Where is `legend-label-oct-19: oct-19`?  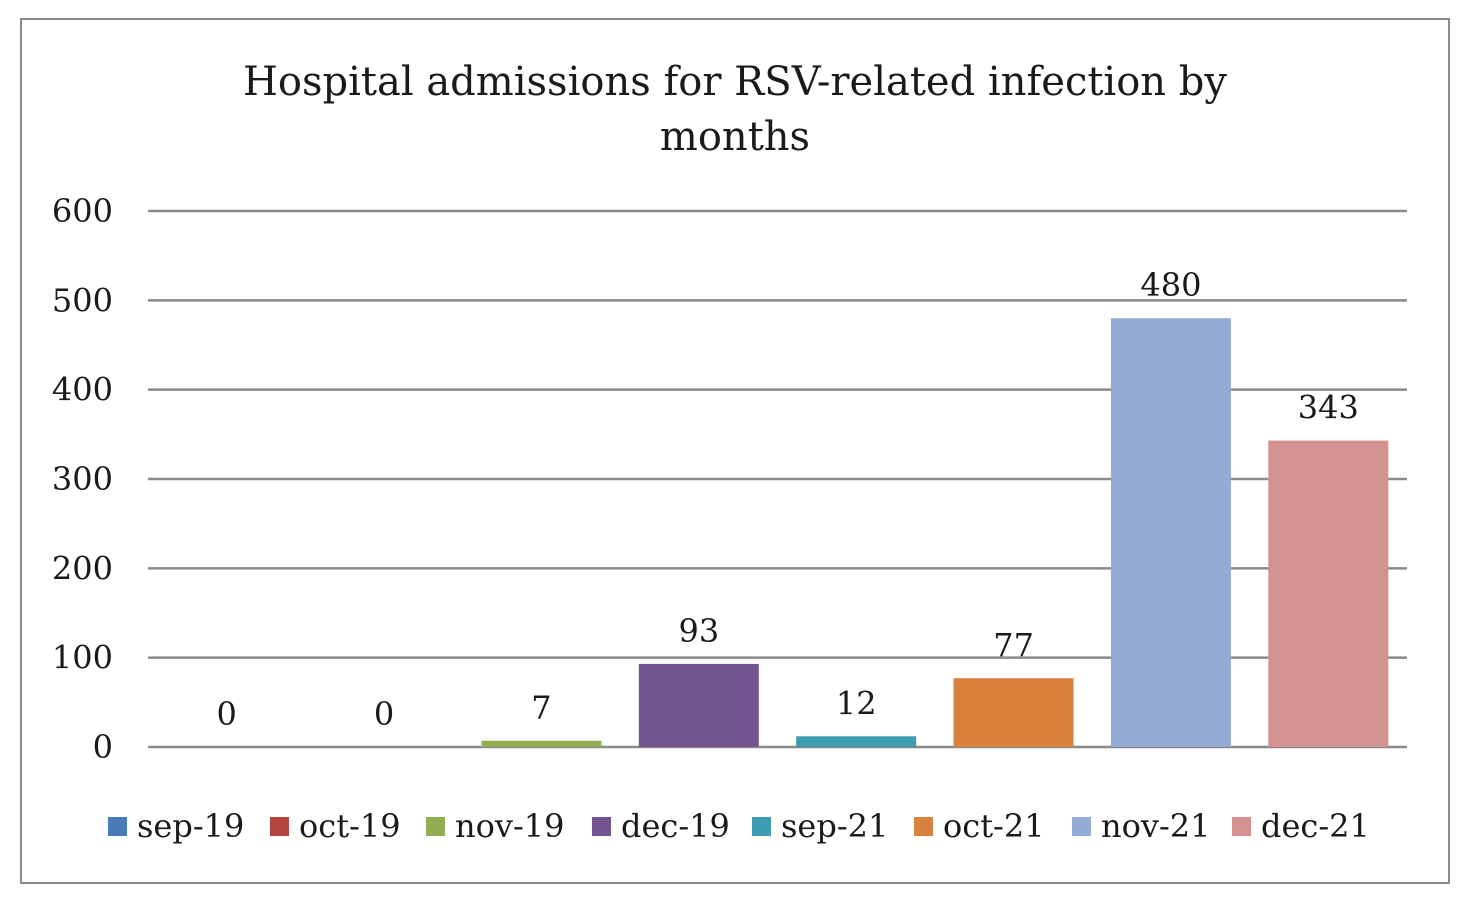 legend-label-oct-19: oct-19 is located at coordinates (350, 826).